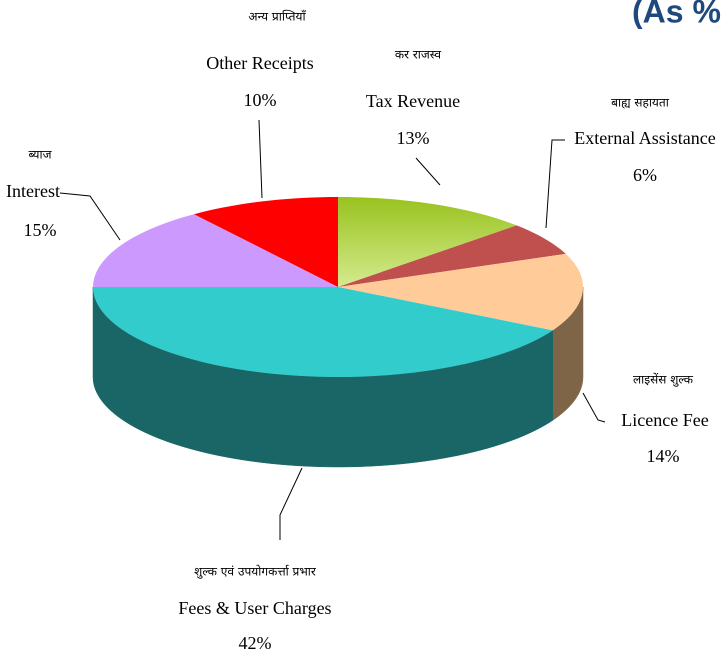 The image size is (728, 661). Describe the element at coordinates (33, 191) in the screenshot. I see `label: Interest` at that location.